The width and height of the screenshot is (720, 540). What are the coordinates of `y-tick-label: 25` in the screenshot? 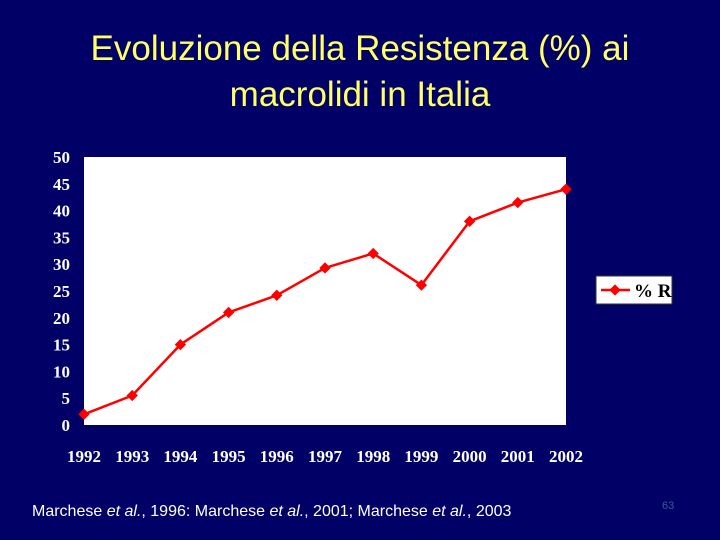 It's located at (61, 291).